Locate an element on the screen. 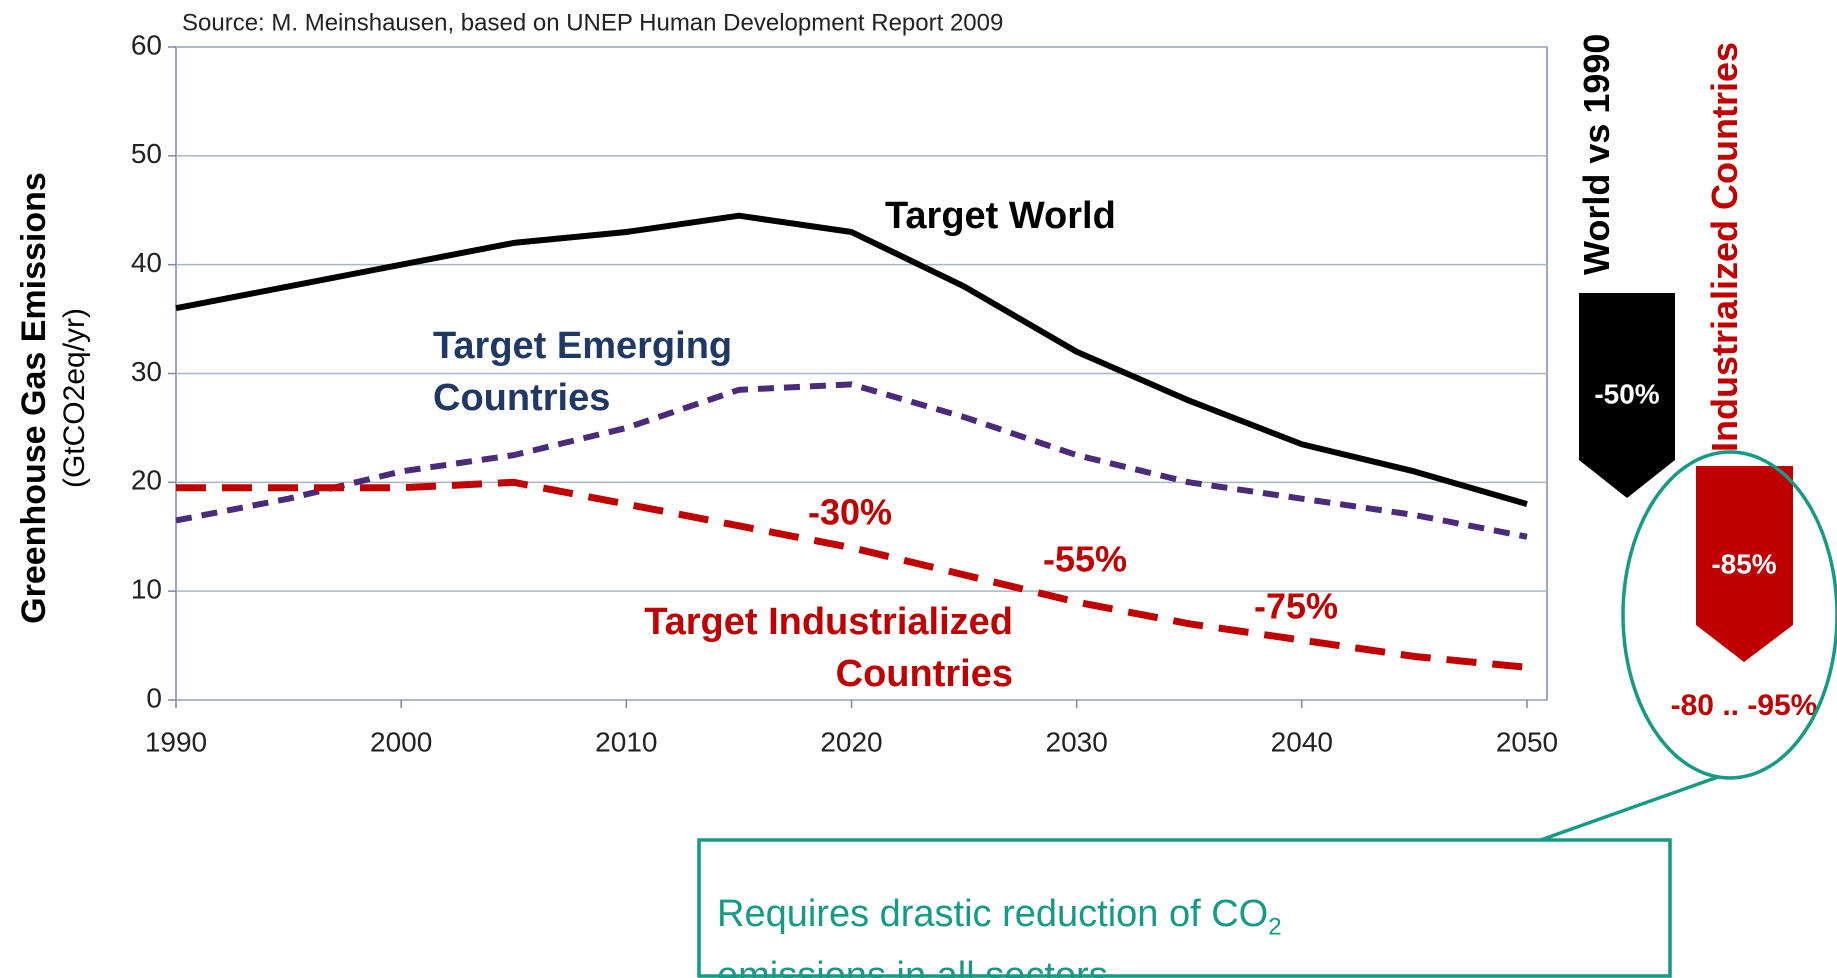  series-label: Target Emerging Countries is located at coordinates (583, 372).